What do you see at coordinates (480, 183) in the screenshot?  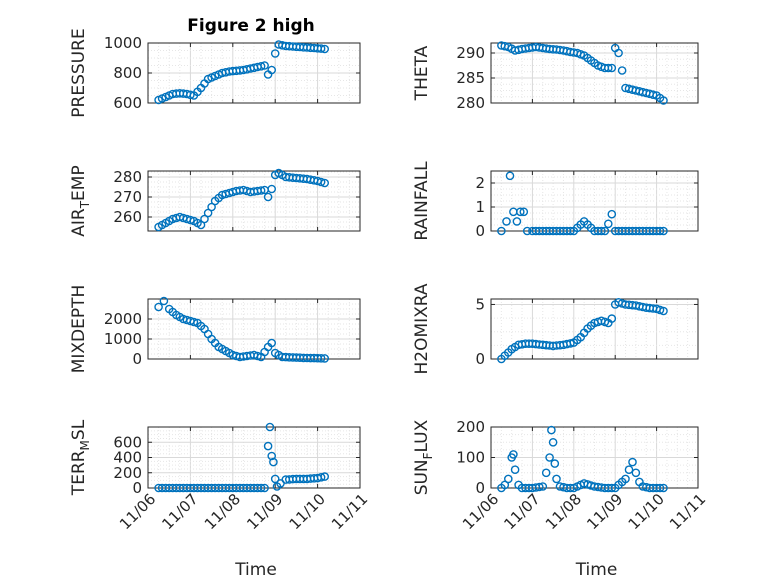 I see `y-tick-label: 2` at bounding box center [480, 183].